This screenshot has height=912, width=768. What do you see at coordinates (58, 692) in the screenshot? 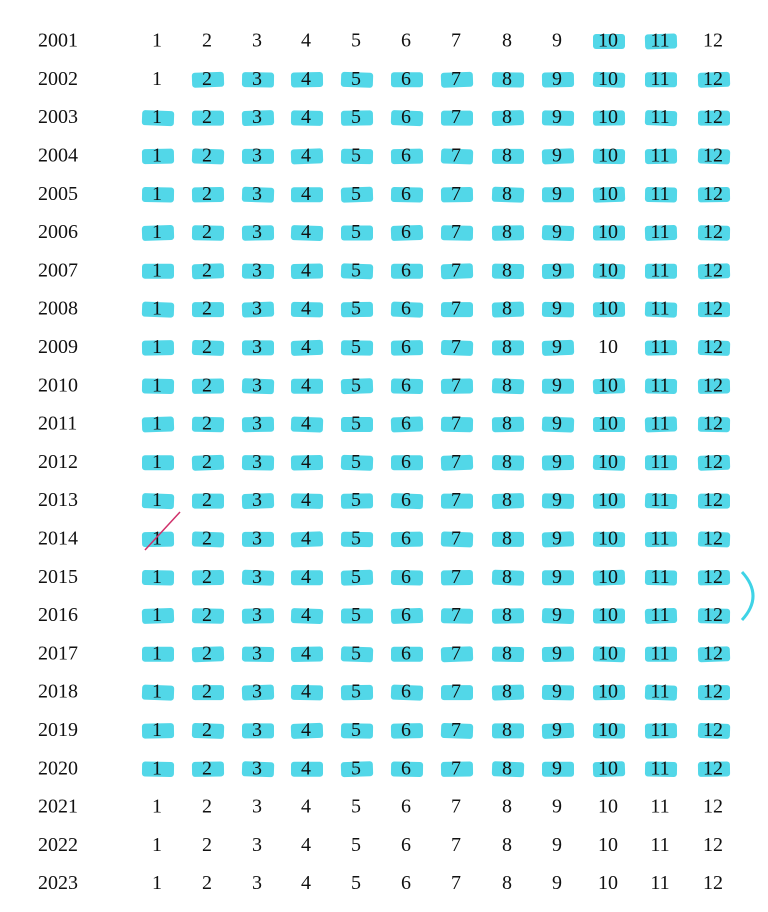
I see `year-label: 2018` at bounding box center [58, 692].